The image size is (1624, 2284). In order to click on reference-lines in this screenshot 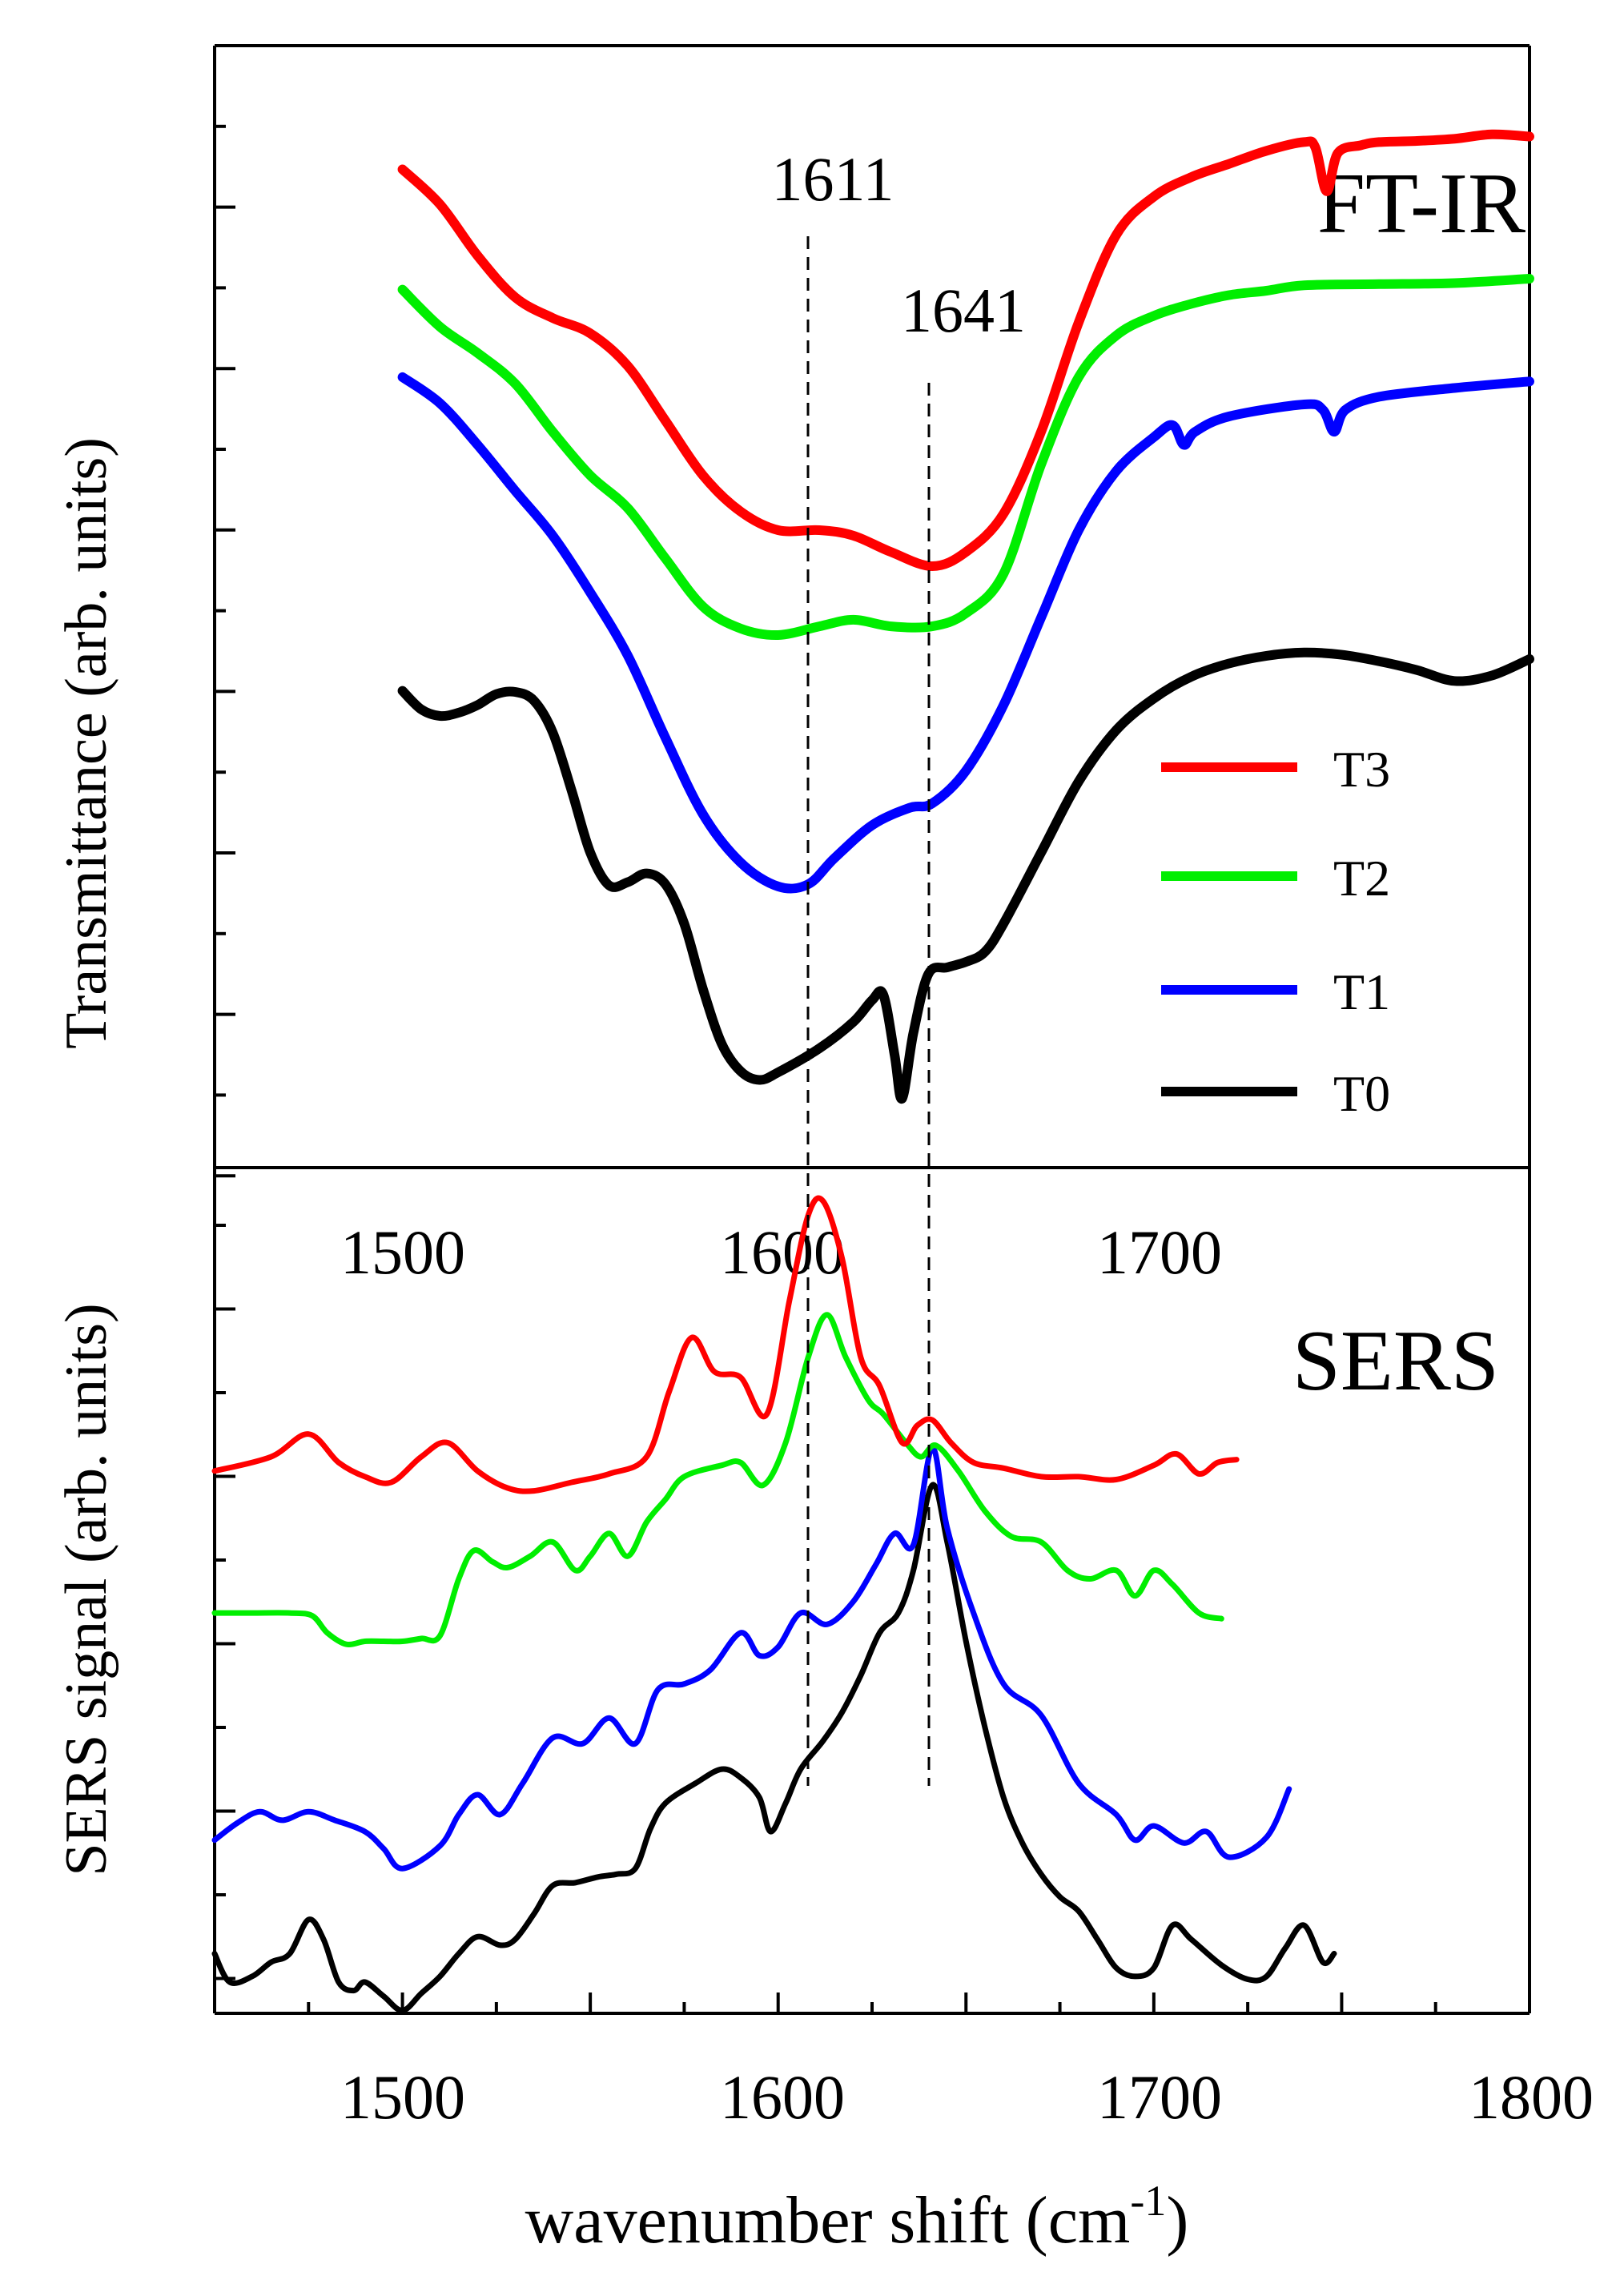, I will do `click(868, 1011)`.